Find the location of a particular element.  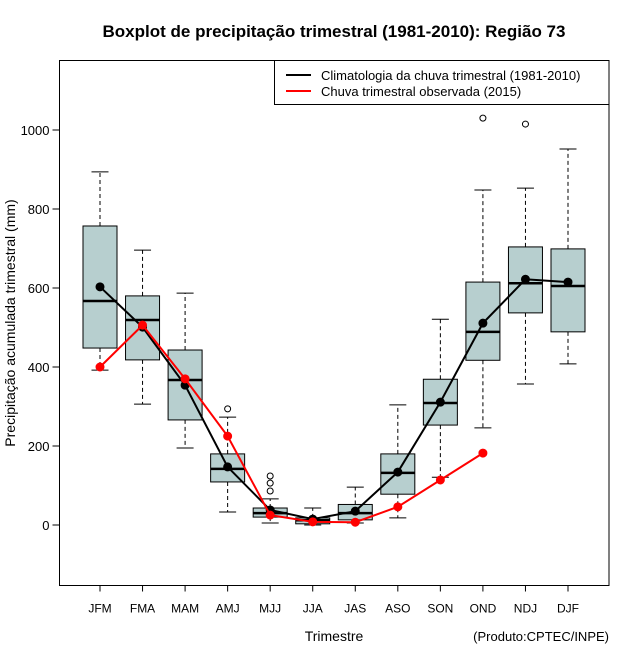

y-tick-label: 800 is located at coordinates (39, 209).